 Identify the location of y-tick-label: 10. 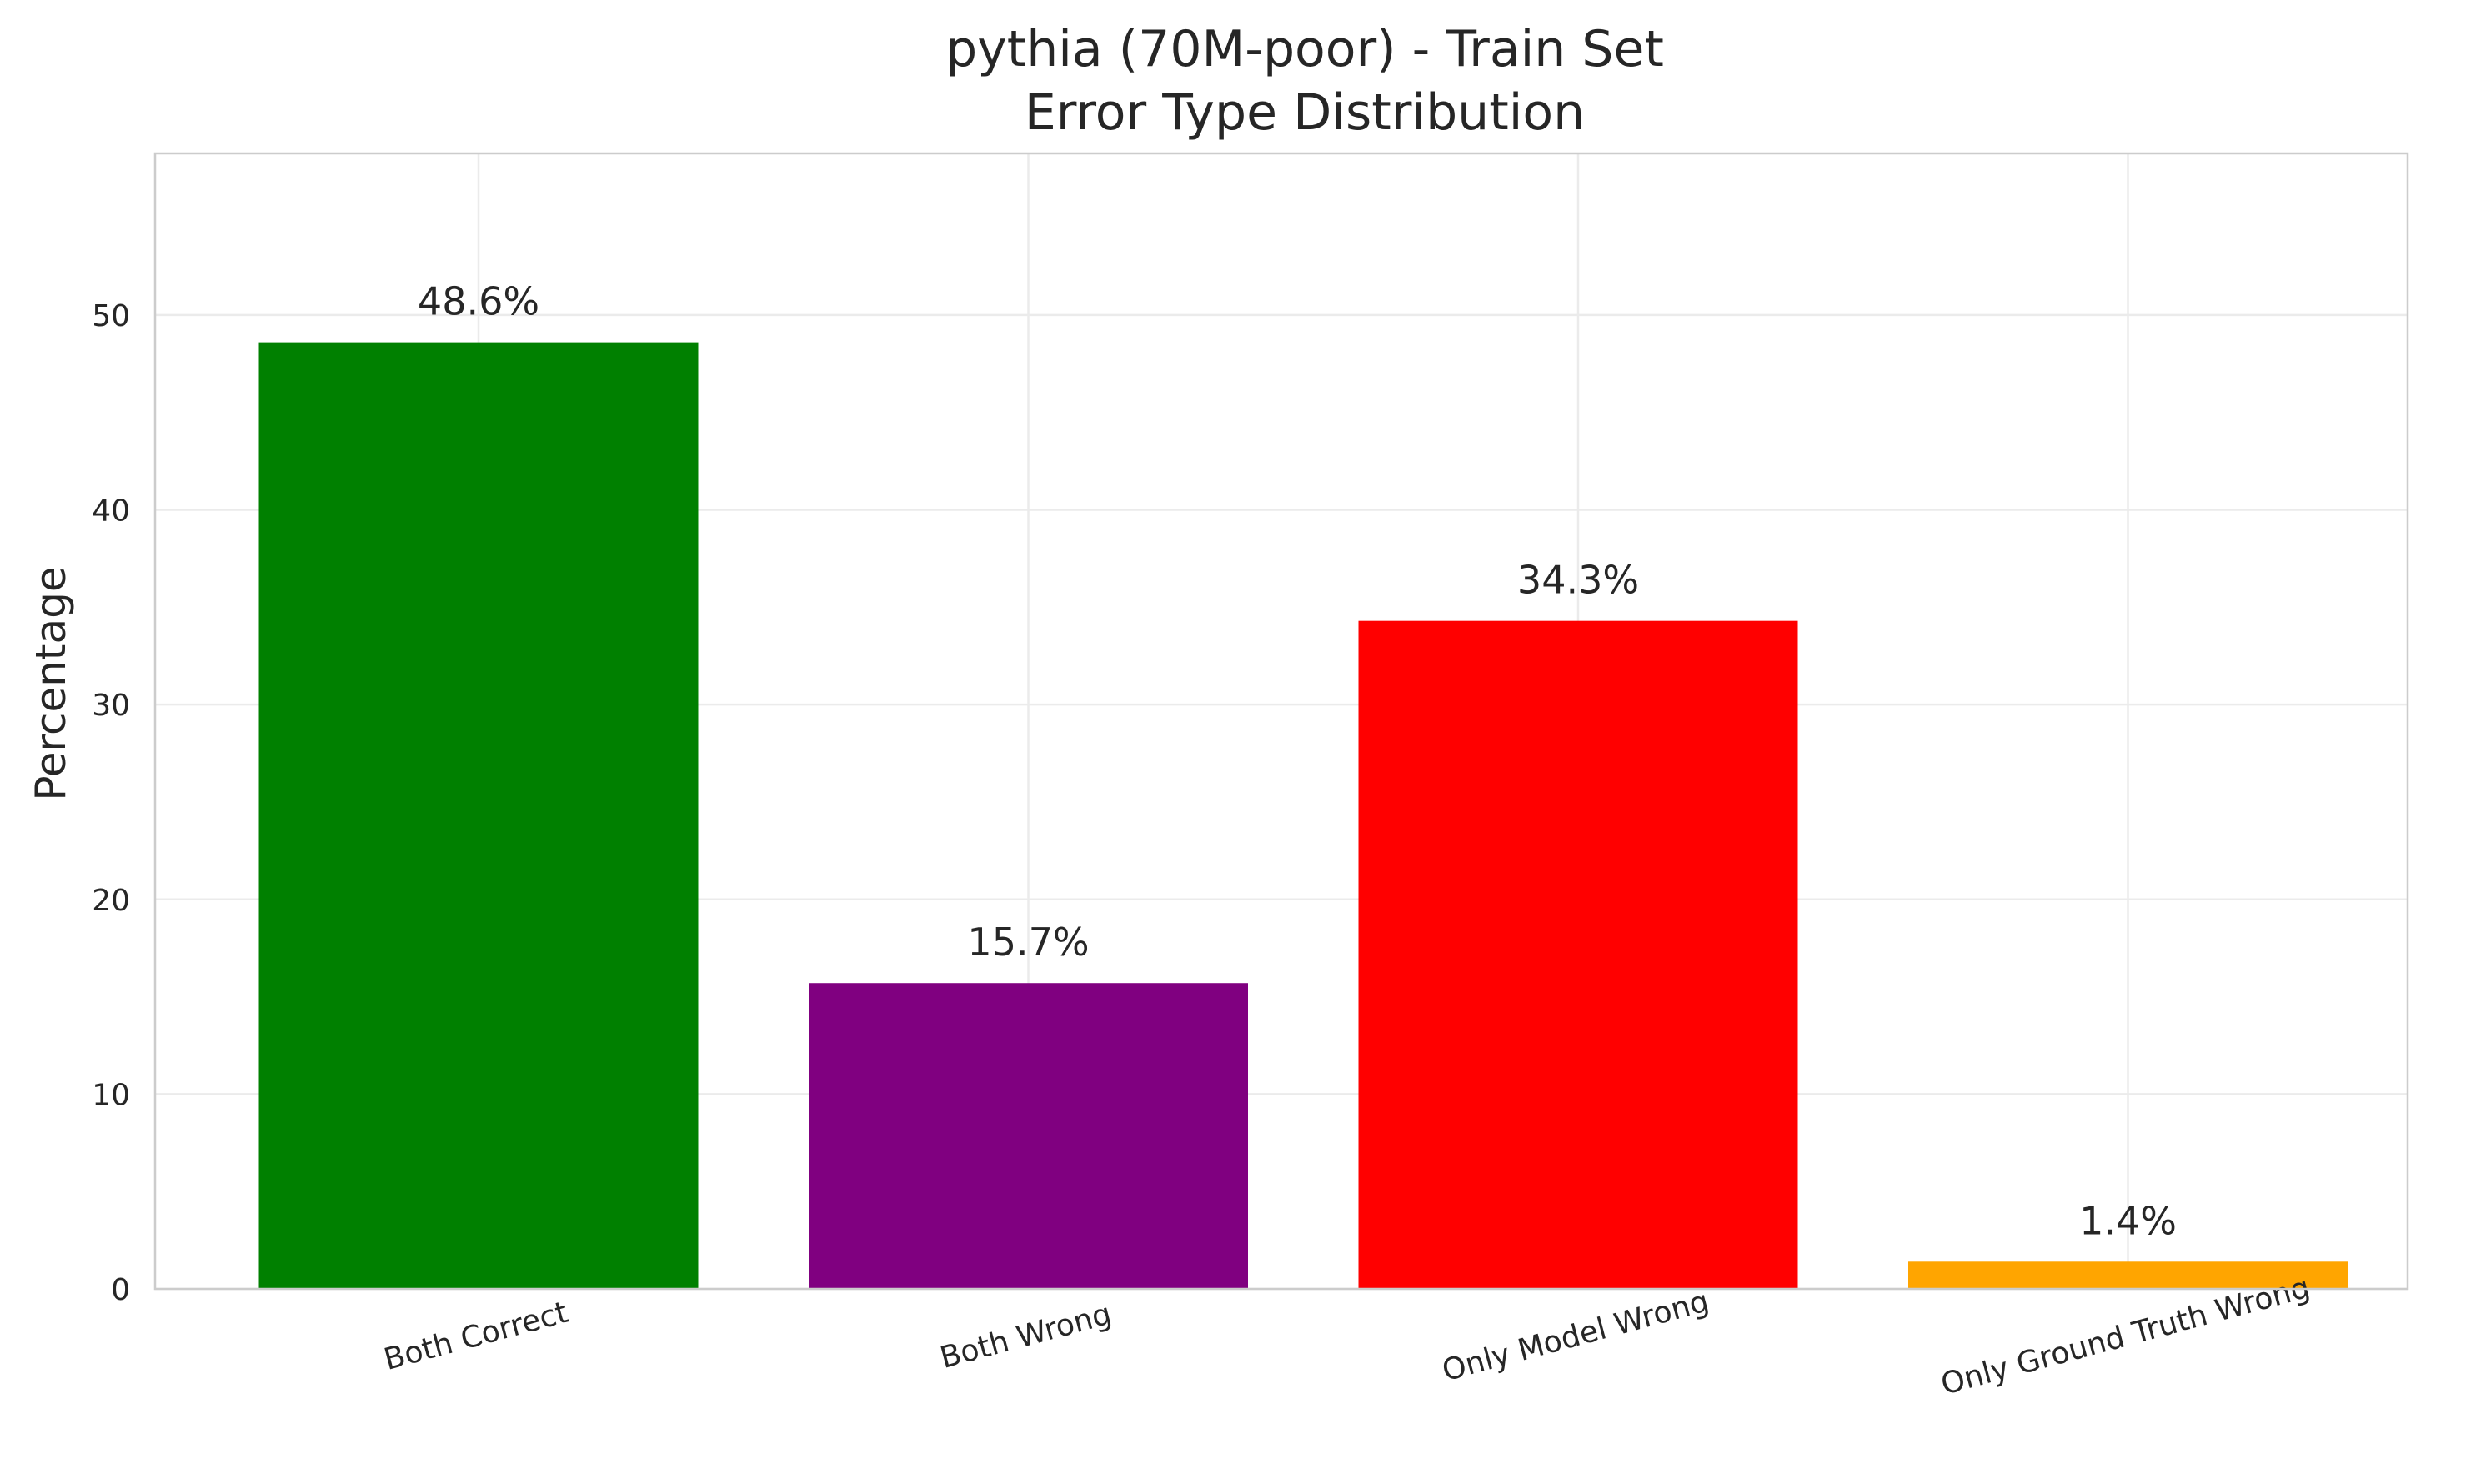
(111, 1095).